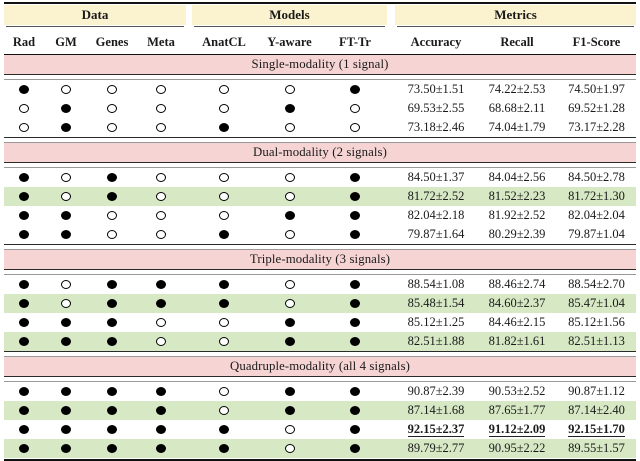 Image resolution: width=640 pixels, height=461 pixels. What do you see at coordinates (517, 322) in the screenshot?
I see `metric-cell: 84.46±2.15` at bounding box center [517, 322].